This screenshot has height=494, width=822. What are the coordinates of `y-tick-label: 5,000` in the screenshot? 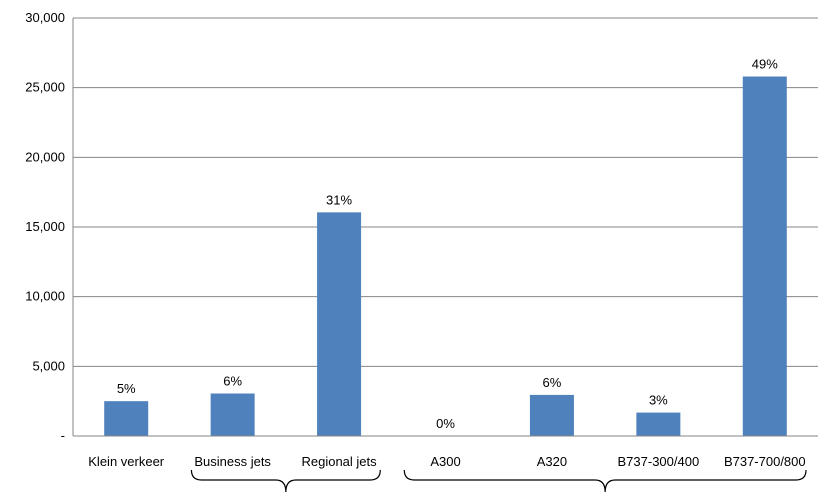 It's located at (48, 365).